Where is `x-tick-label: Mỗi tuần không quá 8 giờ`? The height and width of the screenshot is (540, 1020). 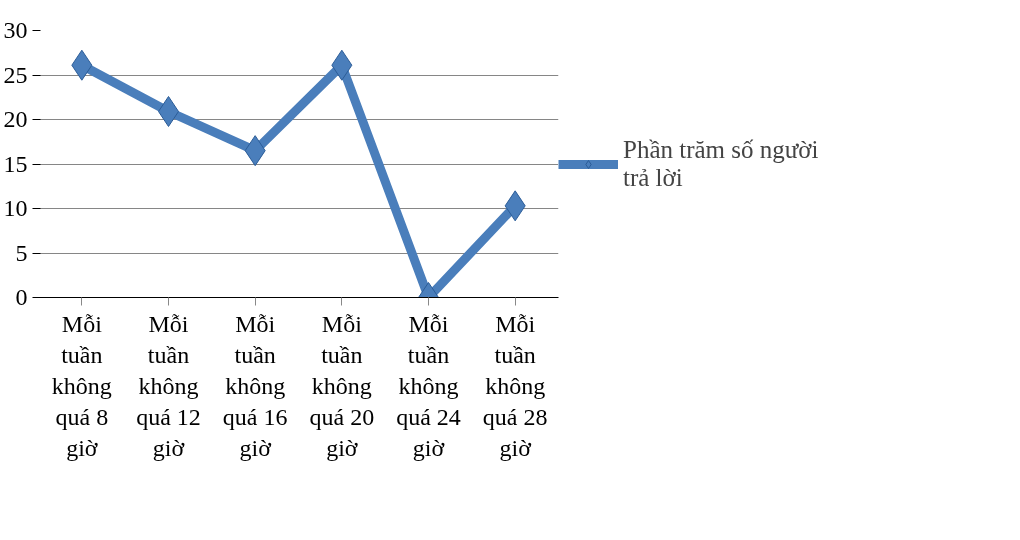
x-tick-label: Mỗi tuần không quá 8 giờ is located at coordinates (81, 386).